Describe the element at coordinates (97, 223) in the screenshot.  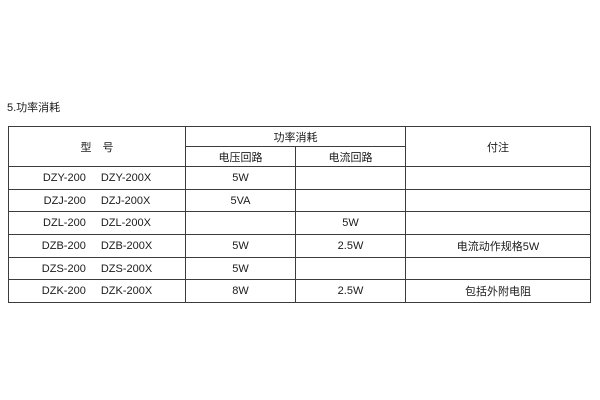
I see `model-cell: DZL-200 DZL-200X` at that location.